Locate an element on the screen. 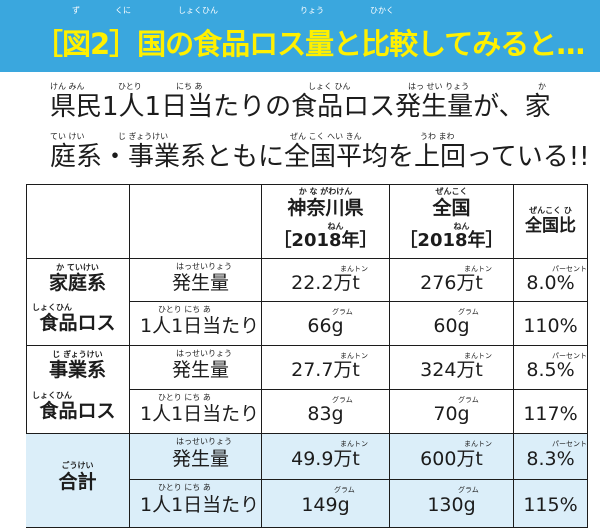 This screenshot has height=531, width=600. ruby: はっ せい りょう is located at coordinates (439, 86).